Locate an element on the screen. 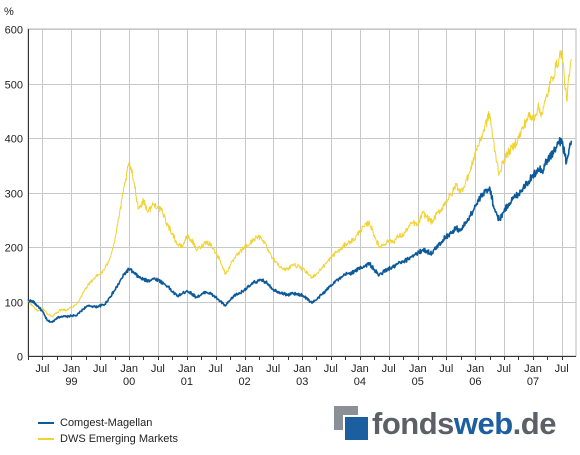 The height and width of the screenshot is (455, 580). y-axis-unit-label: % is located at coordinates (9, 12).